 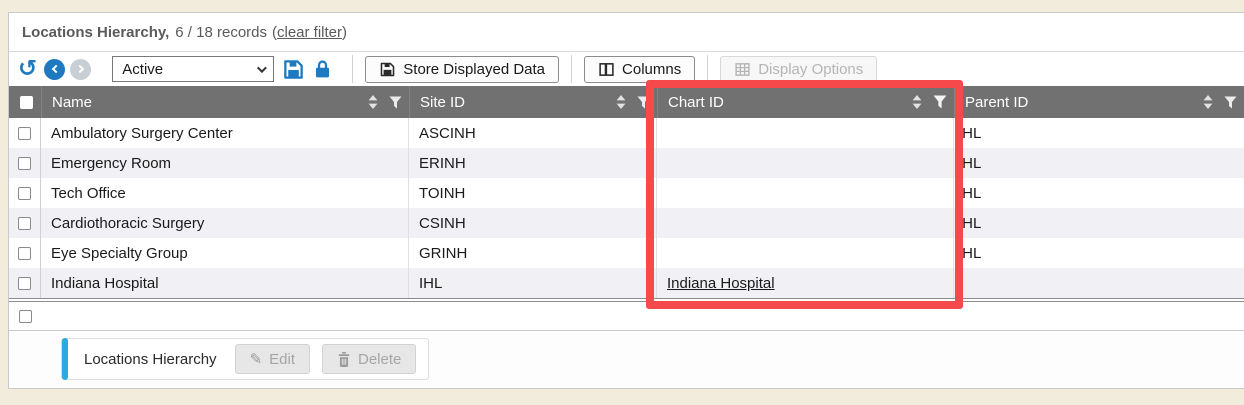 I want to click on display-options-button: Display Options, so click(x=799, y=69).